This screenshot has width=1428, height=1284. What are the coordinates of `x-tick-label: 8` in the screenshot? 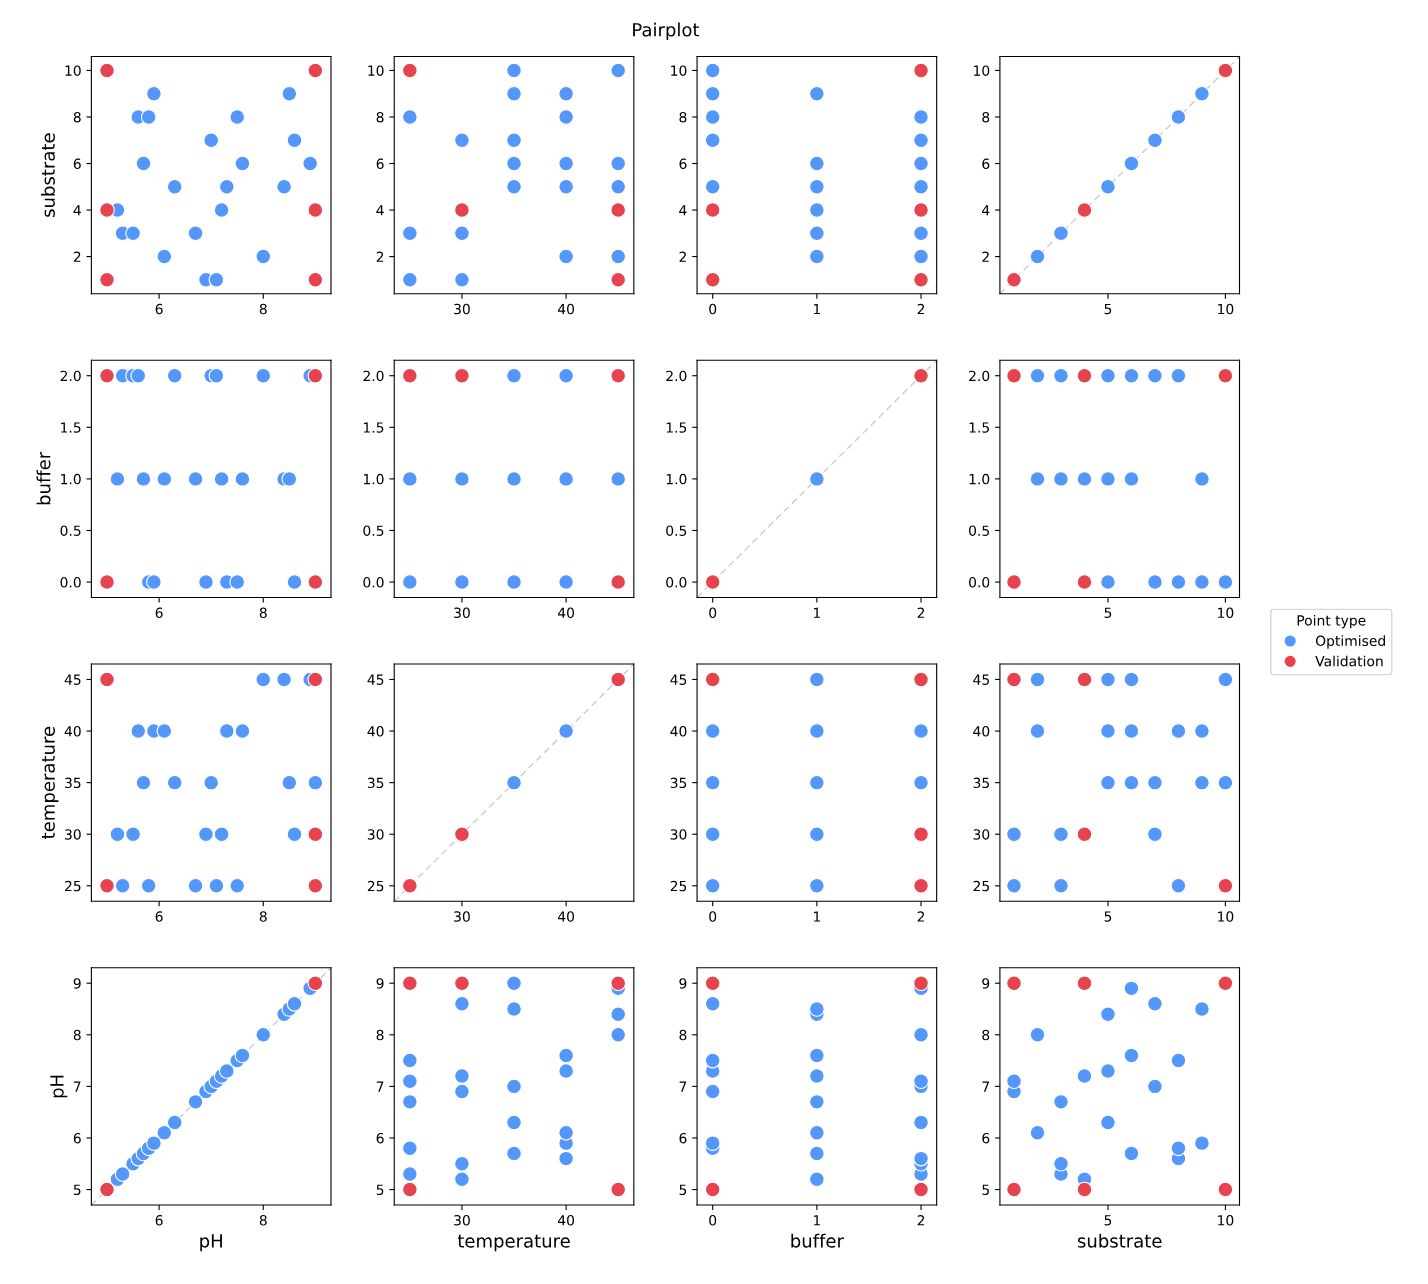 It's located at (263, 613).